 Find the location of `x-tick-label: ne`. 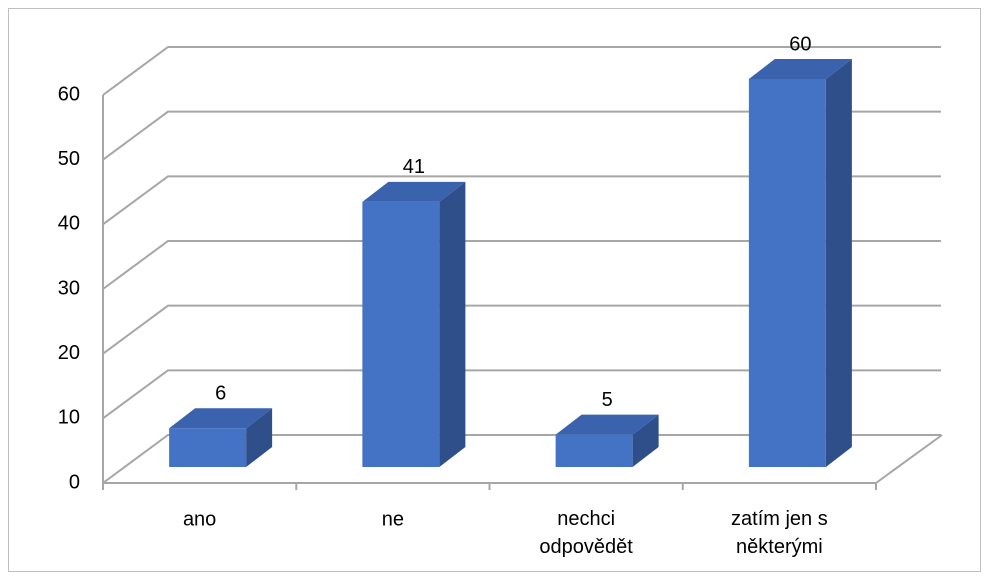

x-tick-label: ne is located at coordinates (393, 519).